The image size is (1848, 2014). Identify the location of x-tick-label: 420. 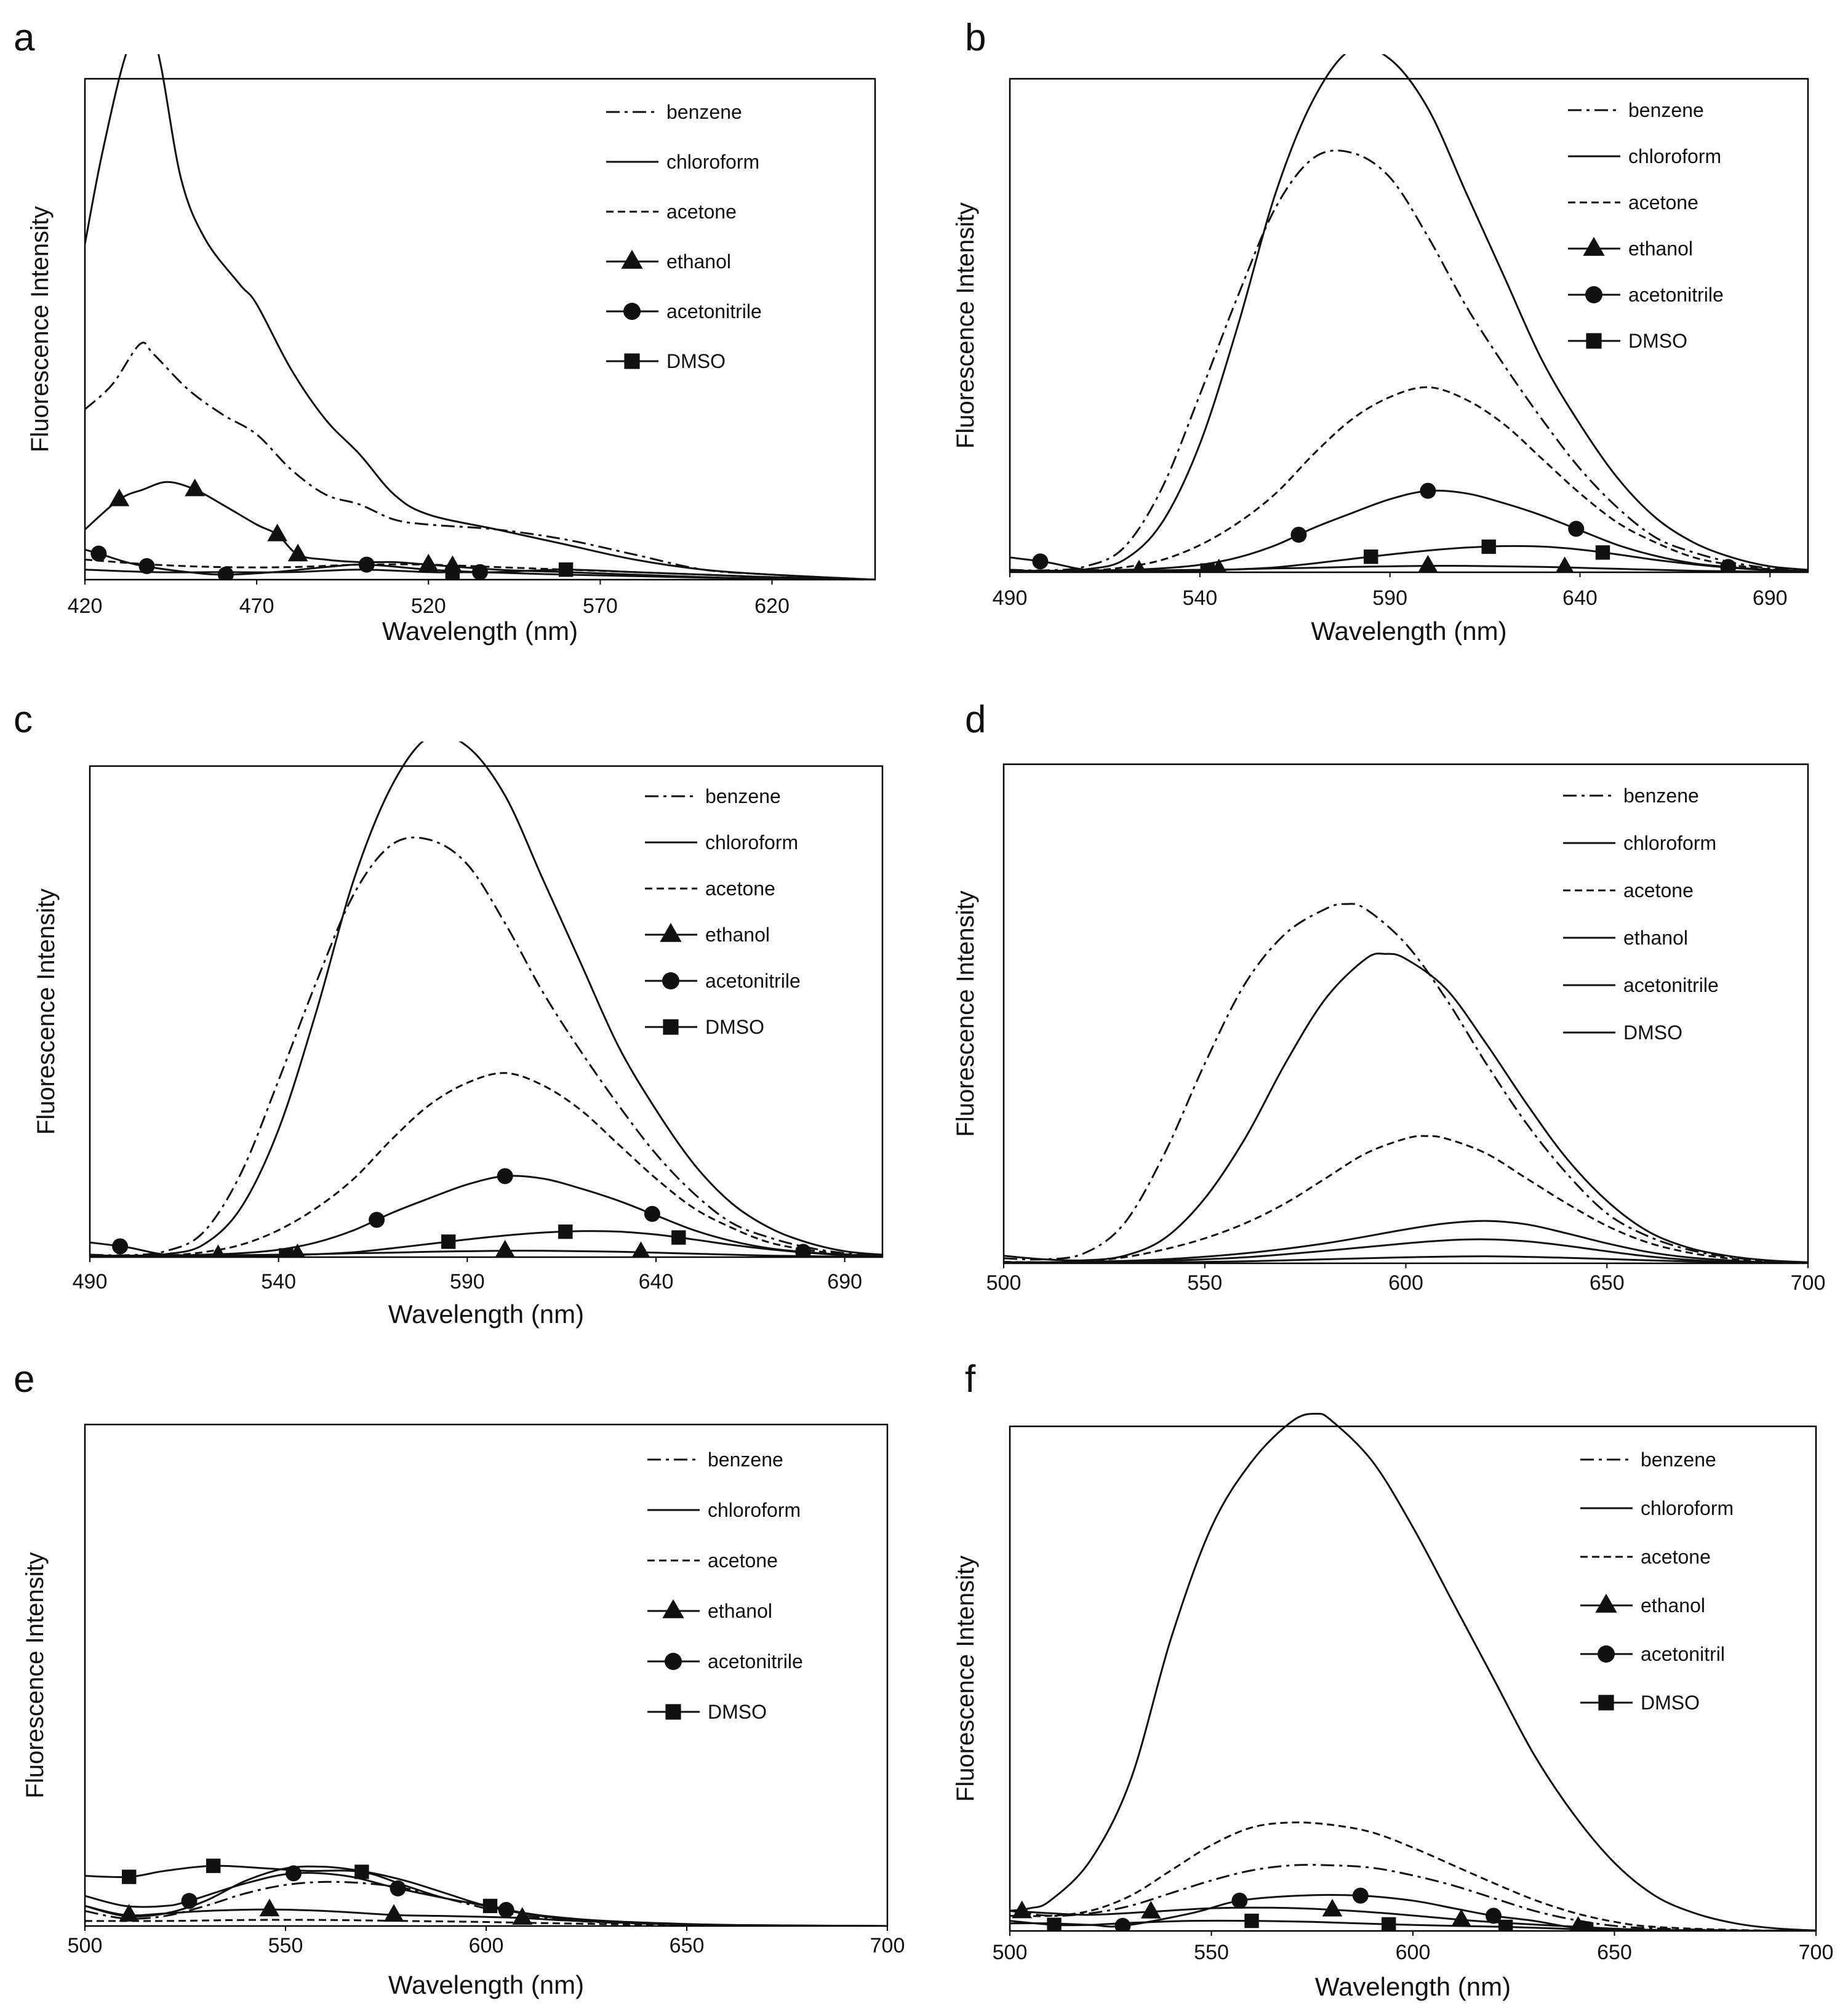
(85, 606).